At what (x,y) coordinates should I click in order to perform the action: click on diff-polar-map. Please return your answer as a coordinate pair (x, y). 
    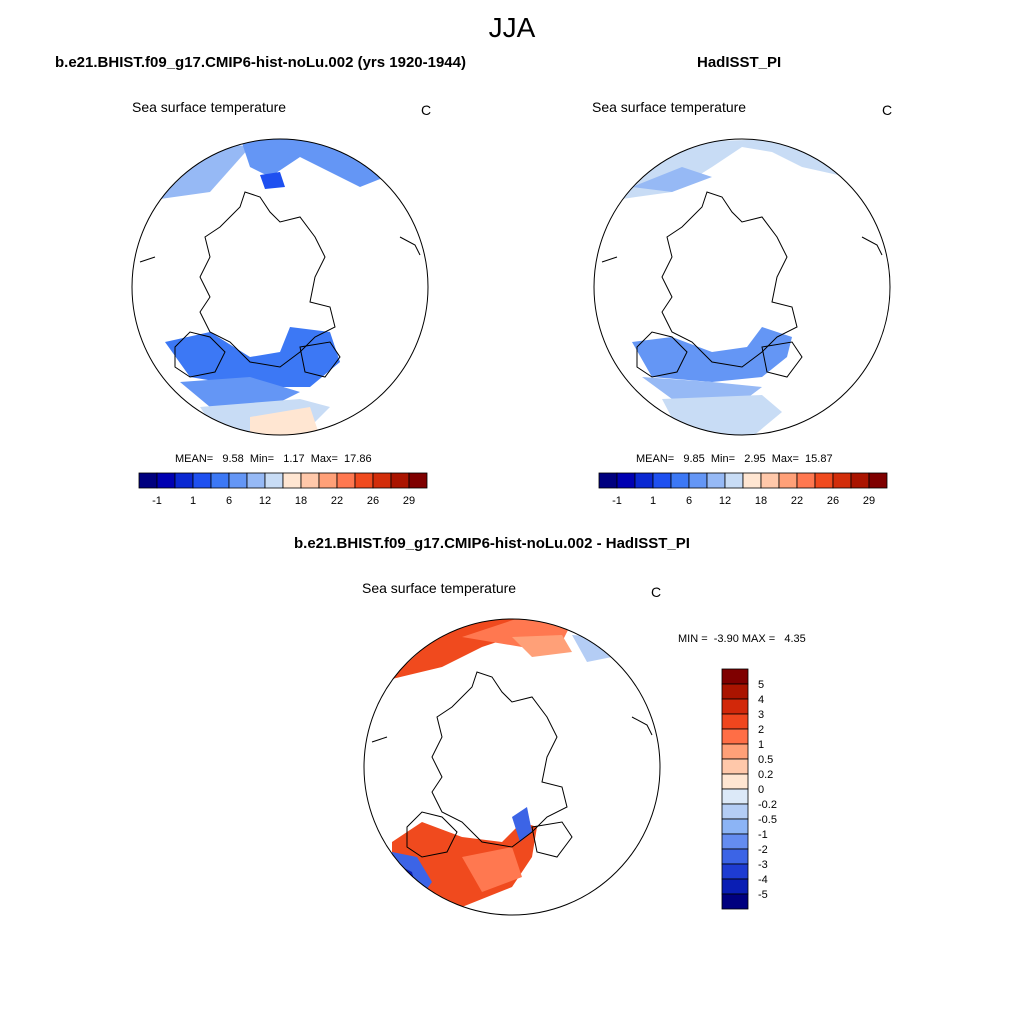
    Looking at the image, I should click on (512, 767).